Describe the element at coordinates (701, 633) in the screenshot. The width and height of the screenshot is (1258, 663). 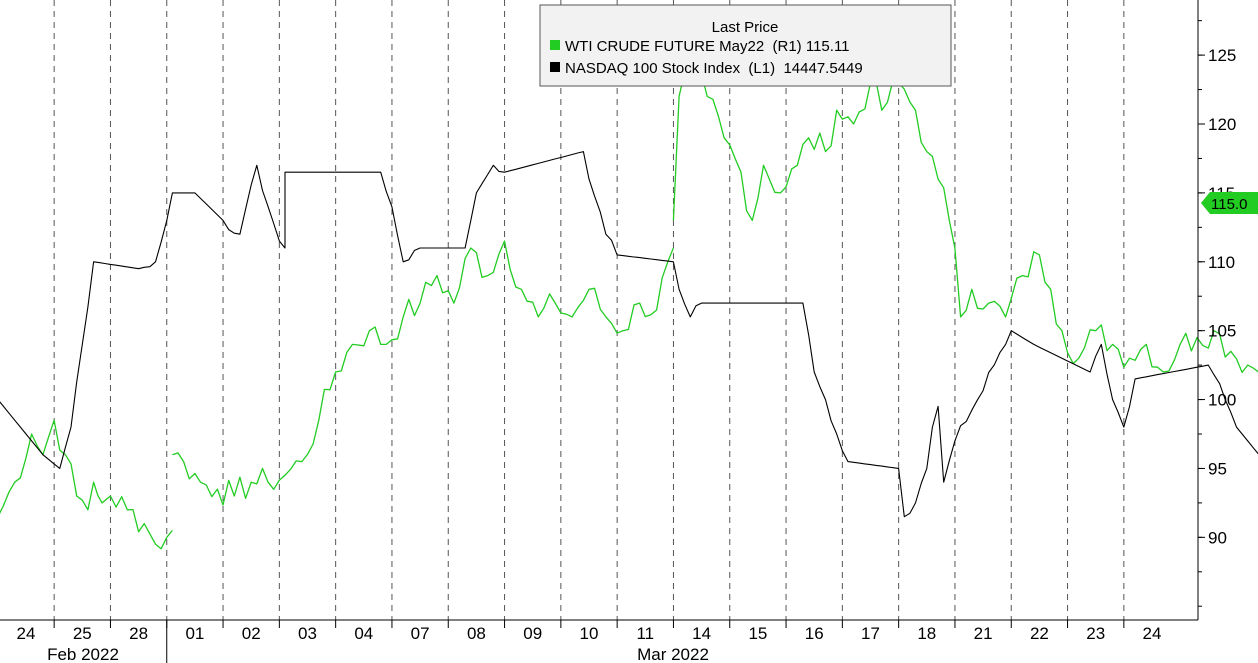
I see `x-tick-label: 14` at that location.